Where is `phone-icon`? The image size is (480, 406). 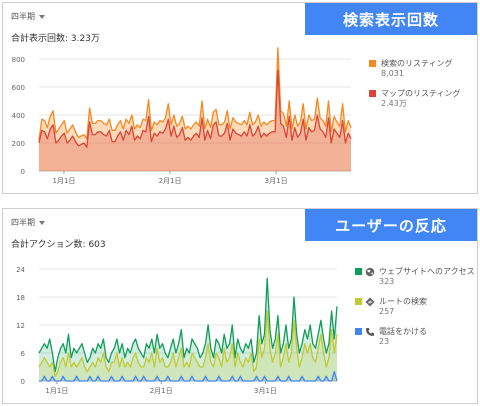 phone-icon is located at coordinates (370, 332).